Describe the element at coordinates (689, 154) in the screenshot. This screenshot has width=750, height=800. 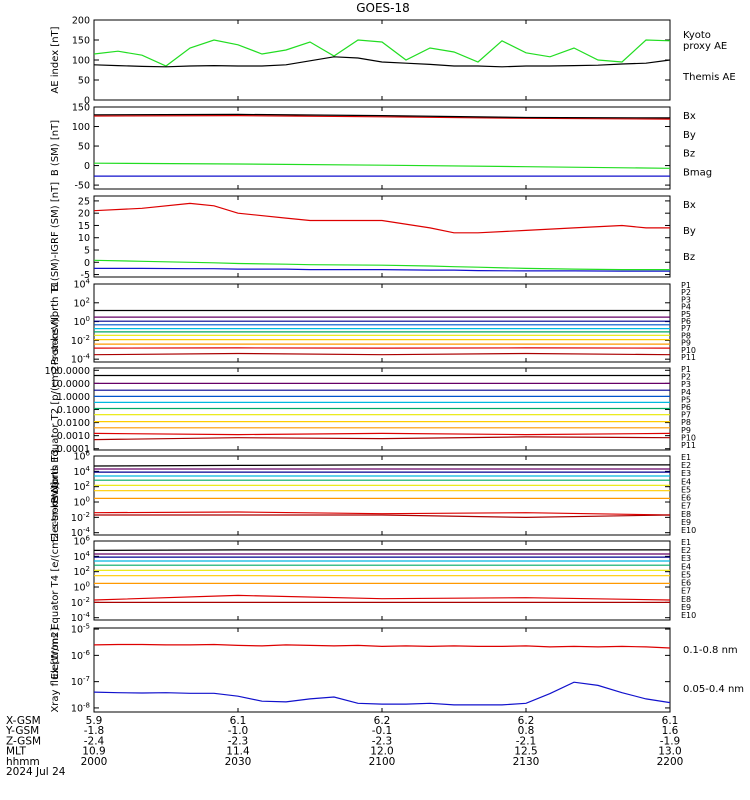
I see `legend-entry: Bz` at that location.